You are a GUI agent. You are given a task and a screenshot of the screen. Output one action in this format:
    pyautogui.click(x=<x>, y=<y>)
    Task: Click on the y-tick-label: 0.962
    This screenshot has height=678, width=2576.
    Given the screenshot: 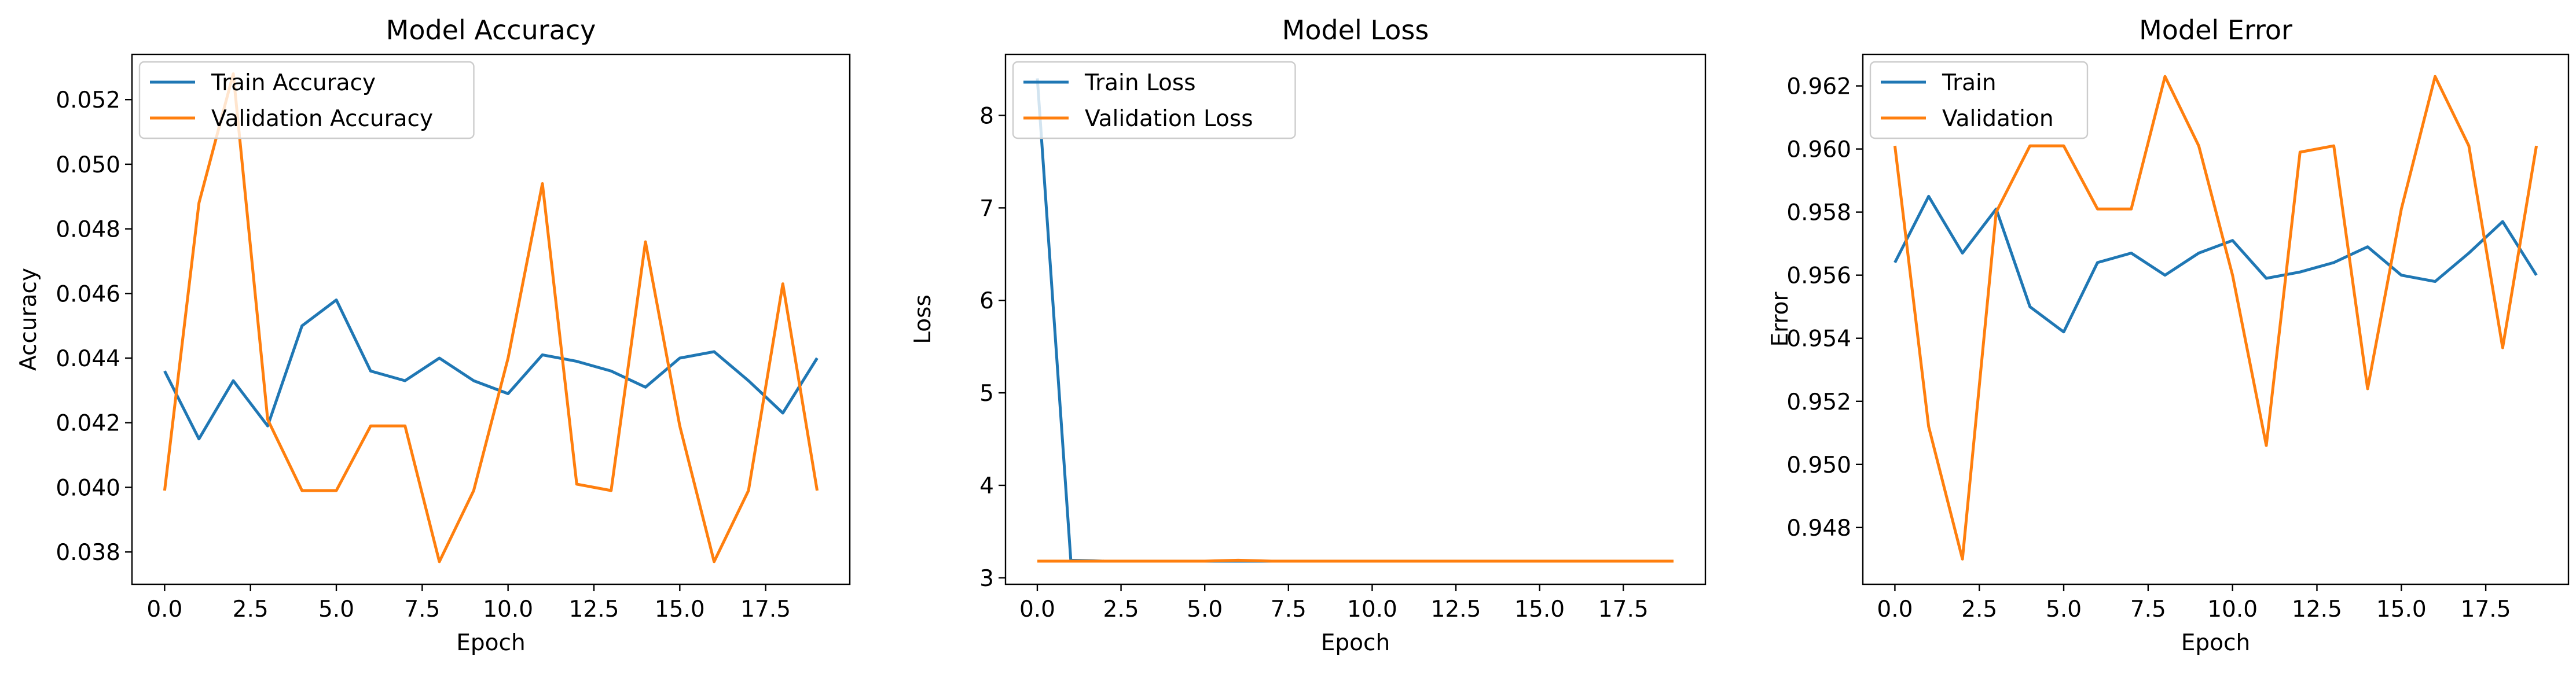 What is the action you would take?
    pyautogui.click(x=1818, y=87)
    